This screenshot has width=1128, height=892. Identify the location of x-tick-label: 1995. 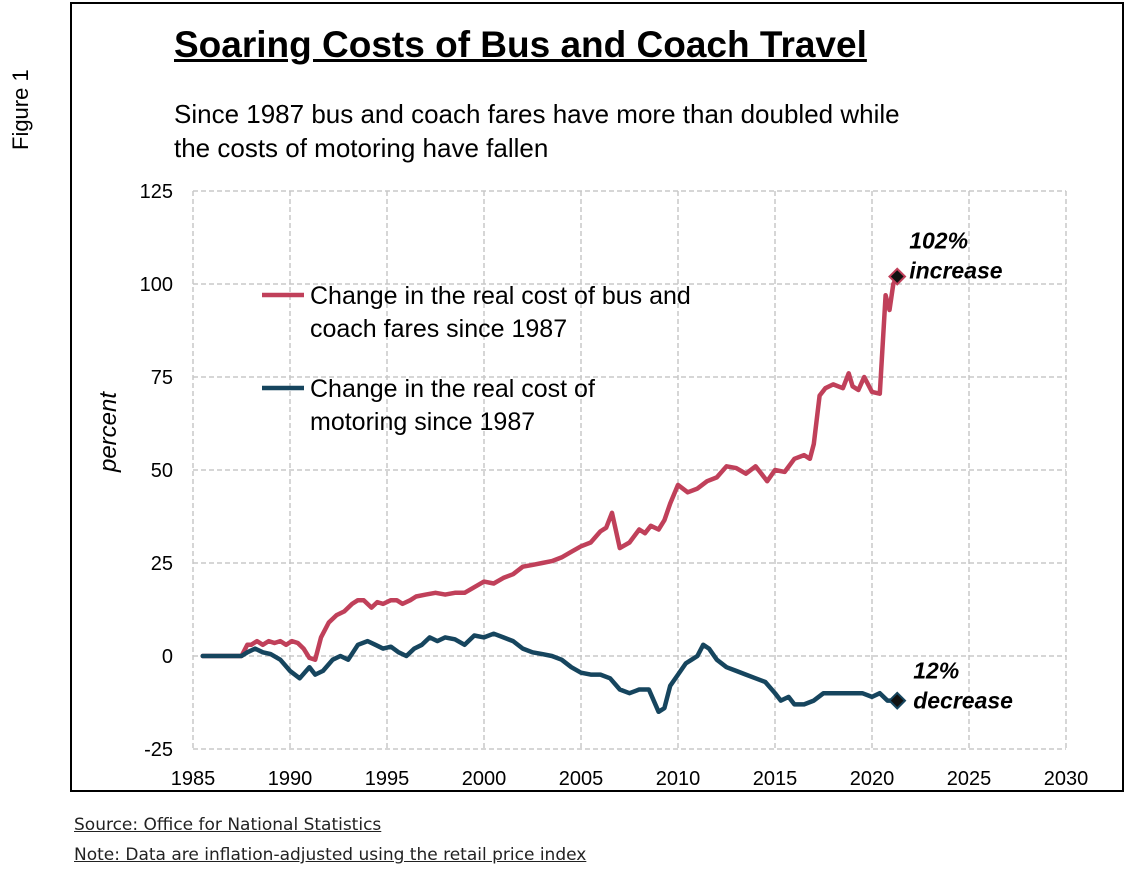
(387, 779).